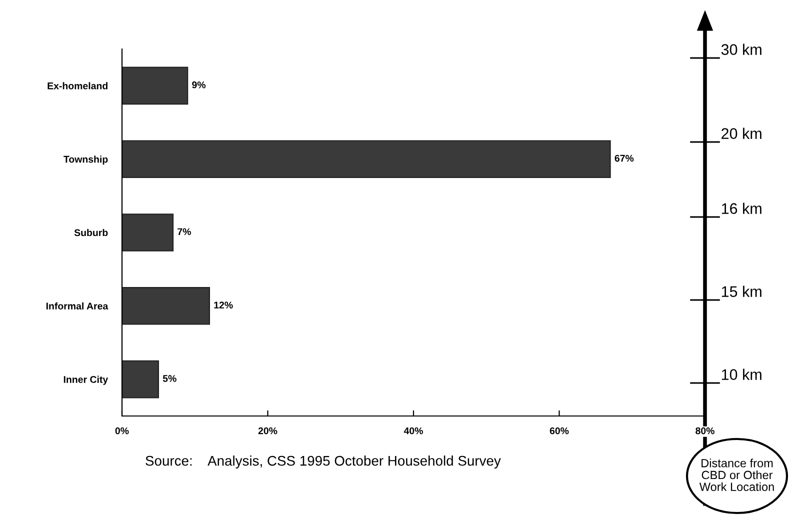 Image resolution: width=789 pixels, height=517 pixels. Describe the element at coordinates (323, 462) in the screenshot. I see `annotation: Source: Analysis, CSS 1995 October Household Survey` at that location.